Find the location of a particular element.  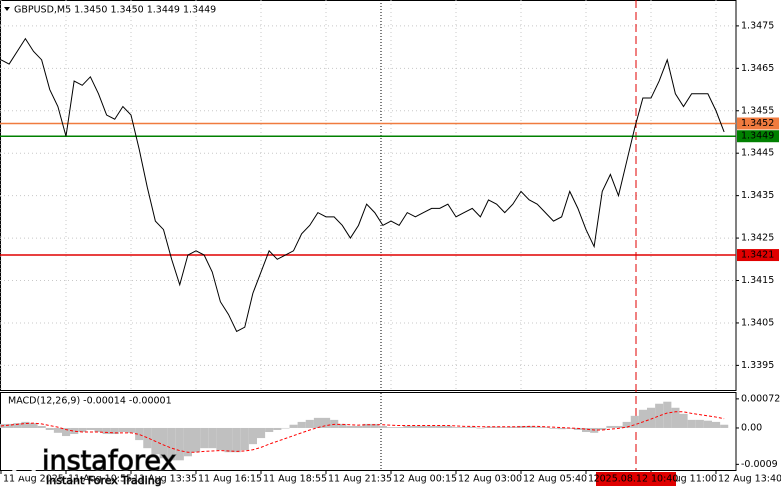

y-tick-label: 1.3475 is located at coordinates (757, 25).